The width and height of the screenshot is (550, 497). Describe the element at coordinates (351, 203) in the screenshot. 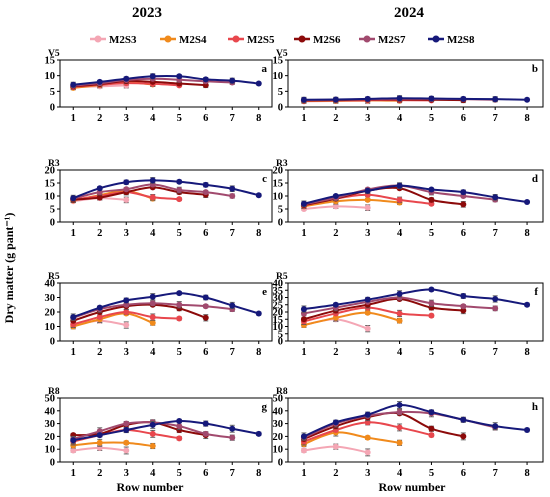

I see `series-line` at that location.